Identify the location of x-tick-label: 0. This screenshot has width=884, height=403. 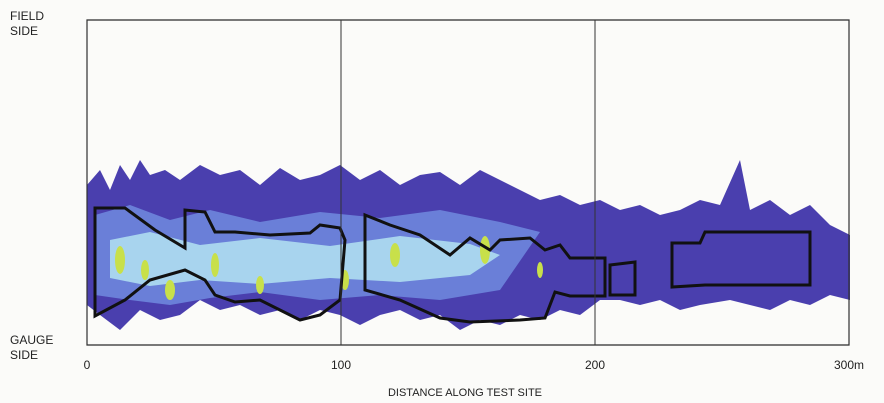
(87, 365).